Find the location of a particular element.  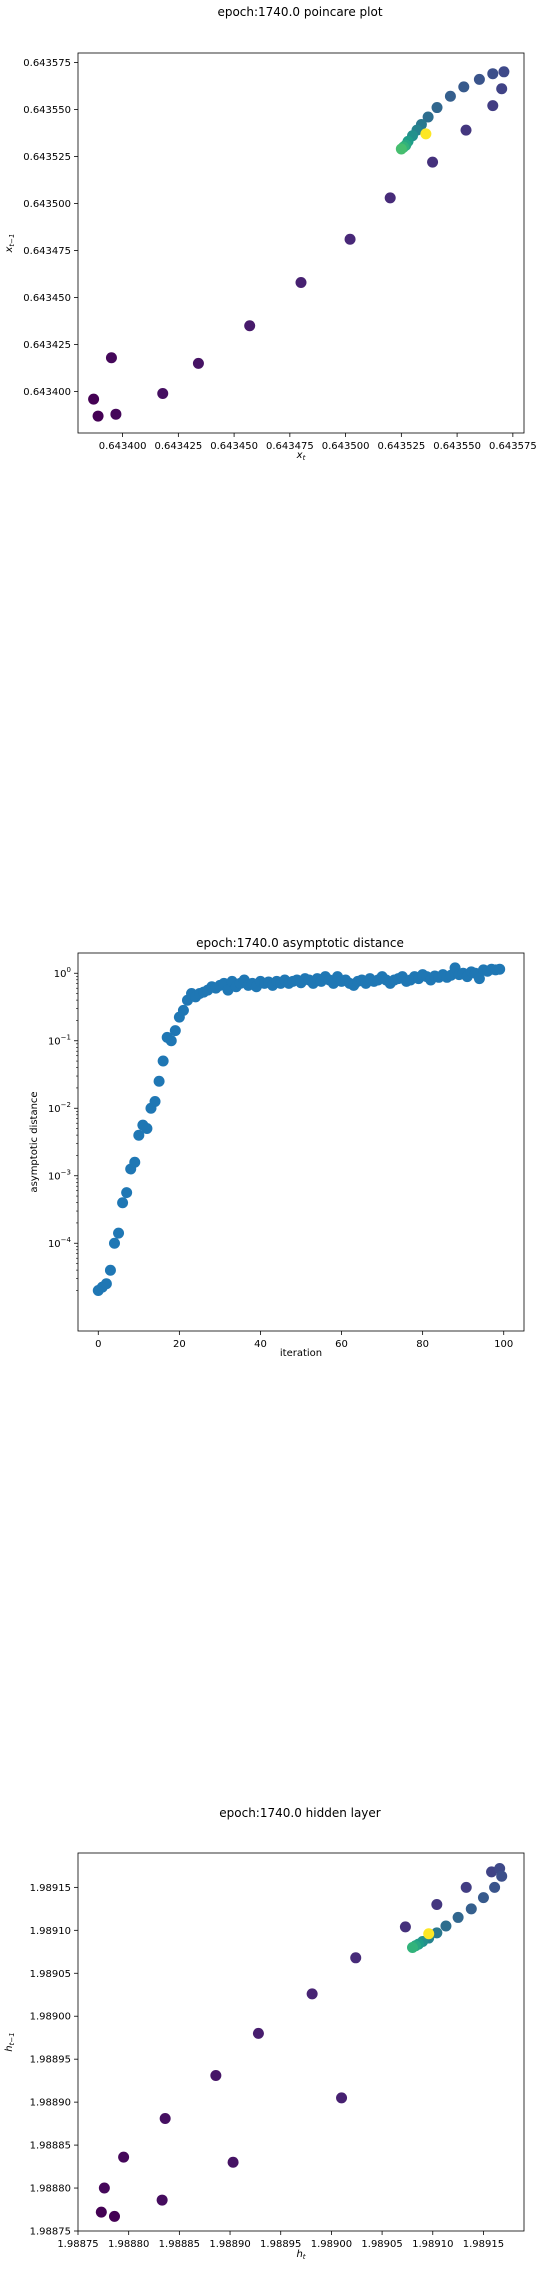

x-tick-label: 100 is located at coordinates (503, 1344).